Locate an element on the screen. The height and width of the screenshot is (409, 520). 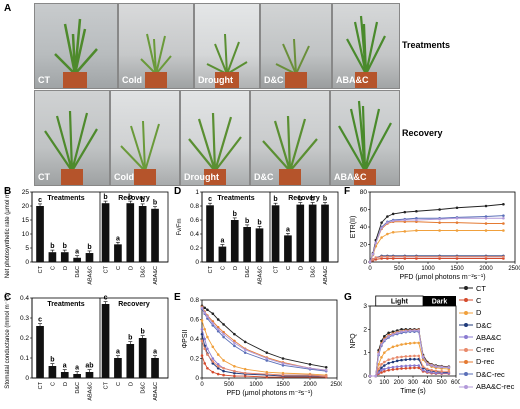
photo-cold-recovery: Cold is located at coordinates (145, 138).